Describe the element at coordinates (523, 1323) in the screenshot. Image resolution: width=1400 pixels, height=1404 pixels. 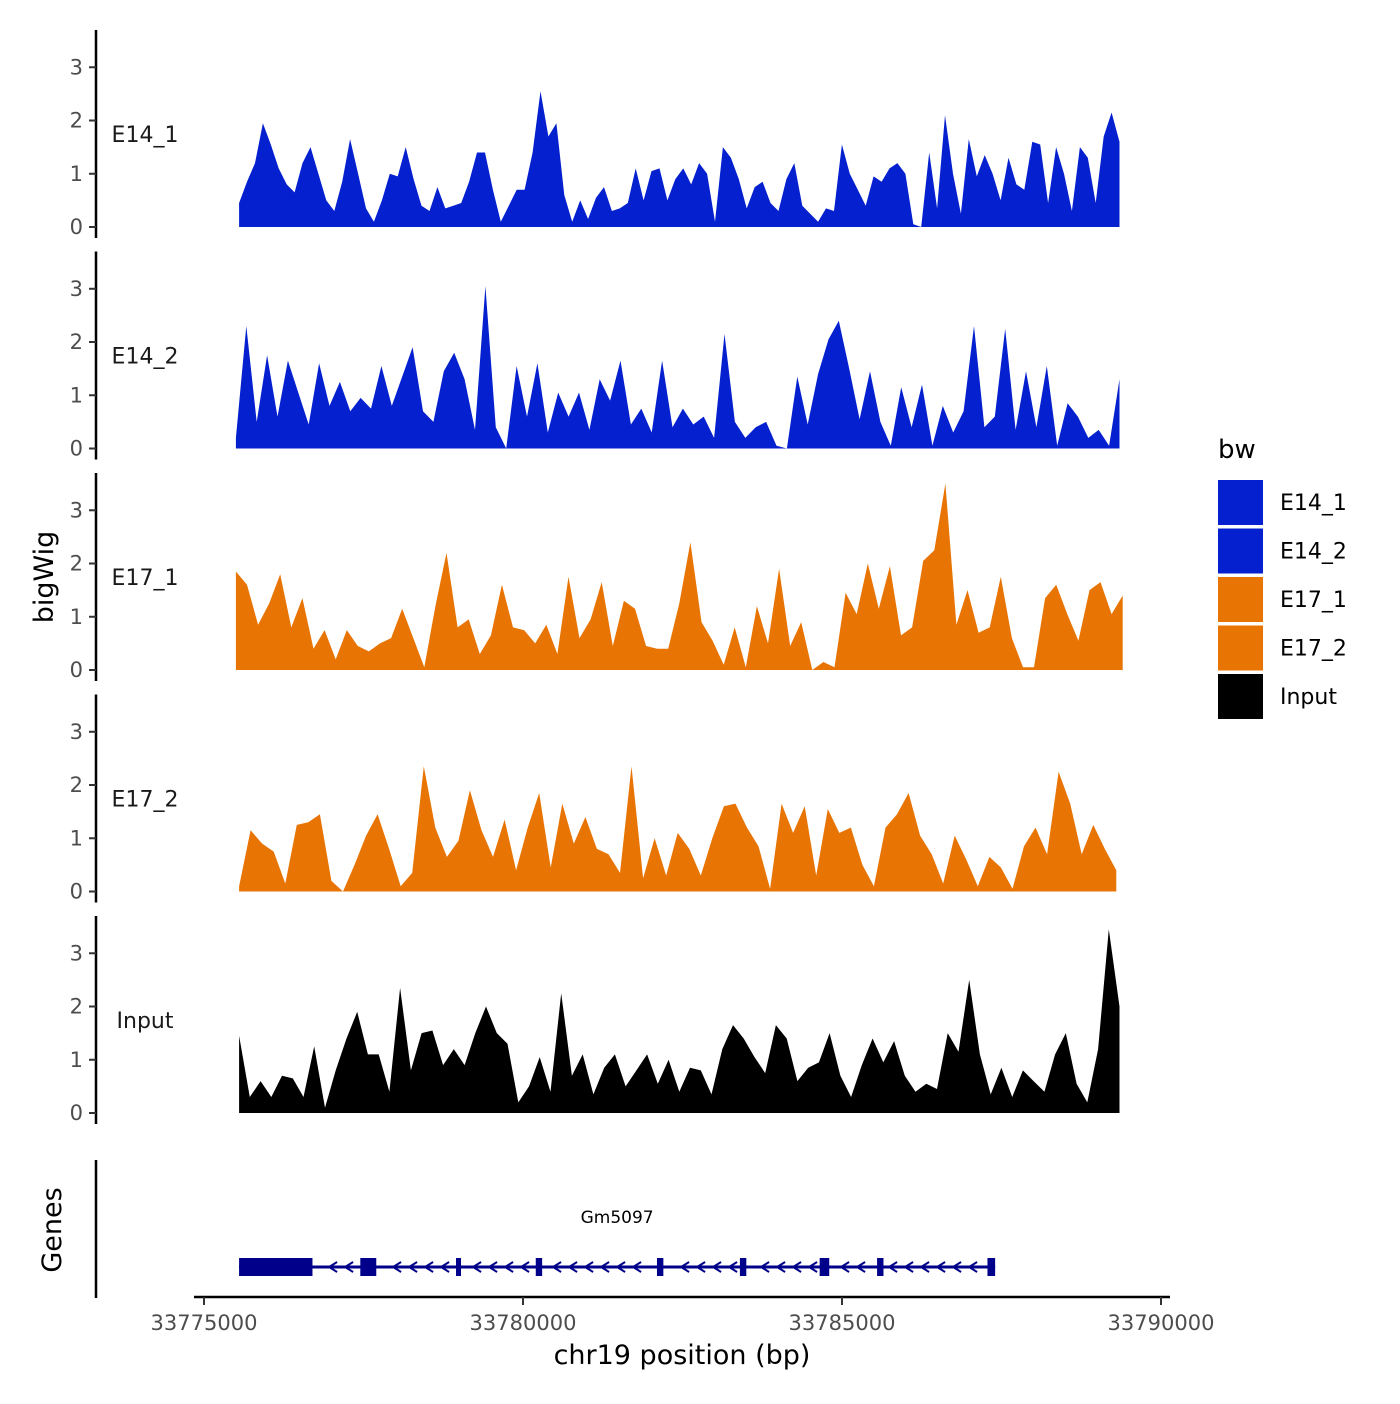
I see `x-tick-label: 33780000` at that location.